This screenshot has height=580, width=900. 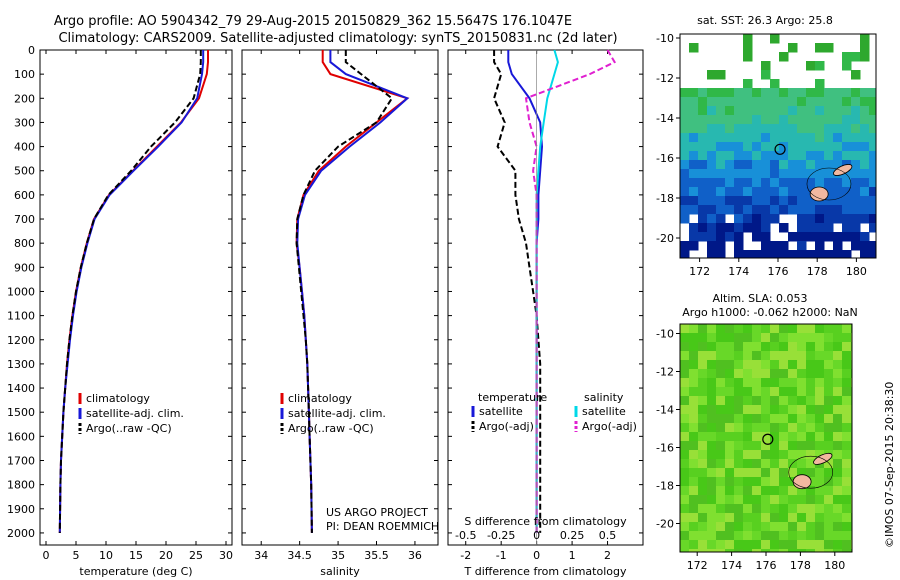 I want to click on y-tick-label: -14, so click(x=665, y=118).